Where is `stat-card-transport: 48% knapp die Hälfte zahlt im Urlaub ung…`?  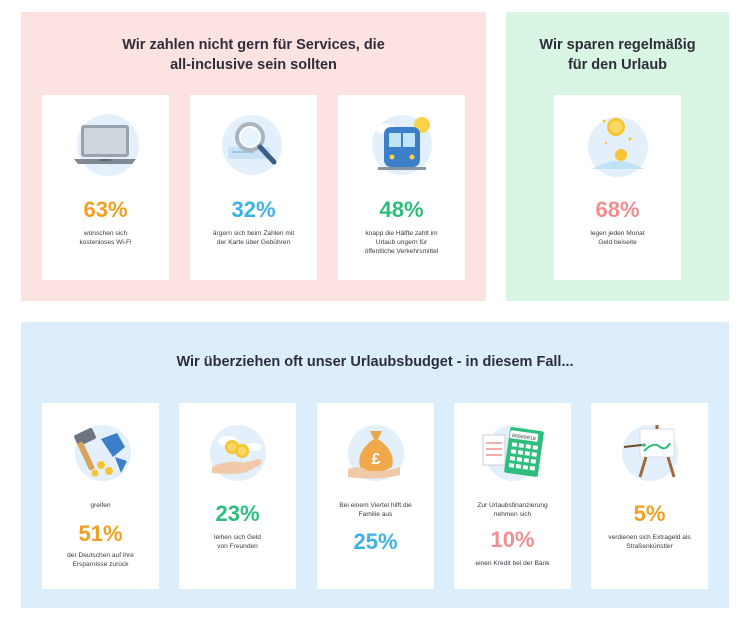 stat-card-transport: 48% knapp die Hälfte zahlt im Urlaub ung… is located at coordinates (401, 187).